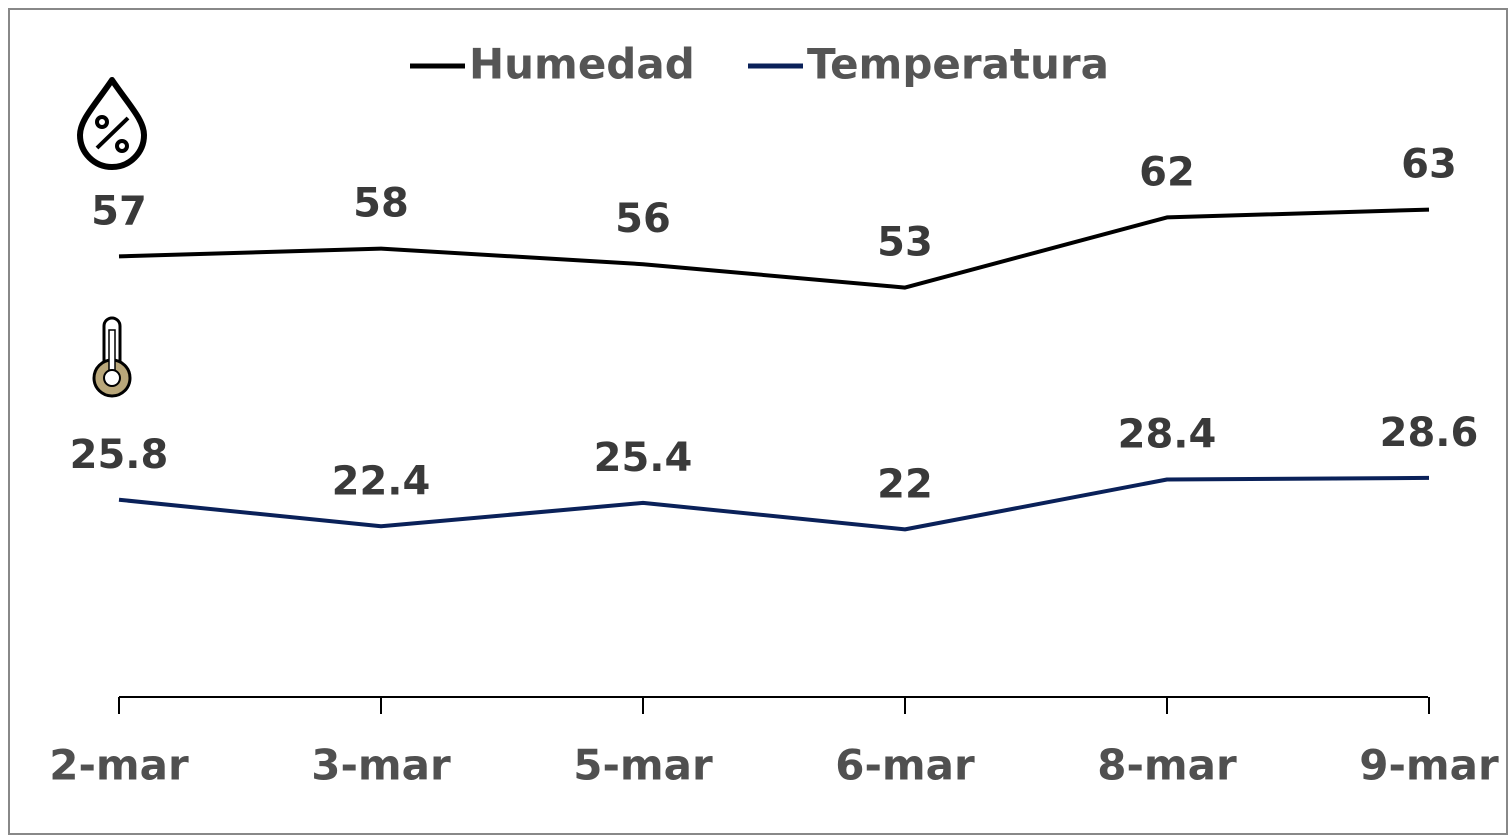  I want to click on temperature-icon, so click(112, 357).